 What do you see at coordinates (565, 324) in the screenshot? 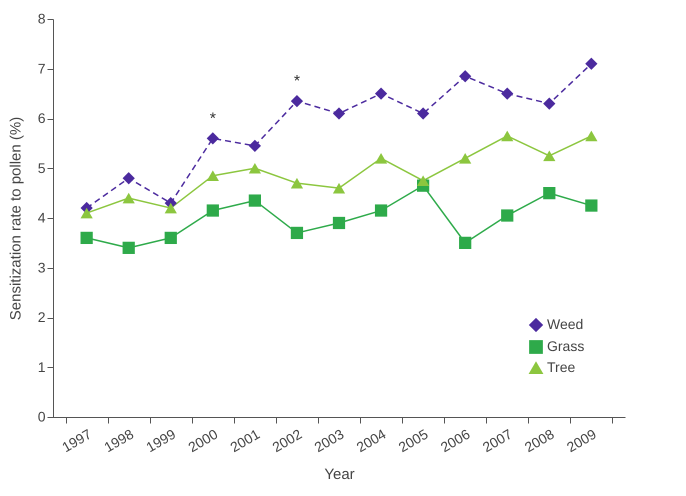
I see `legend-label: Weed` at bounding box center [565, 324].